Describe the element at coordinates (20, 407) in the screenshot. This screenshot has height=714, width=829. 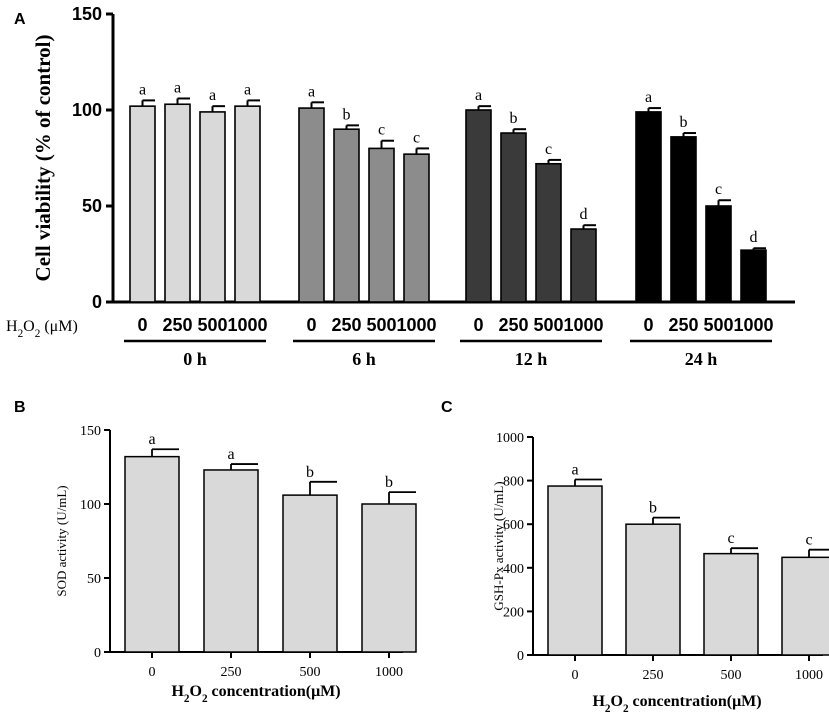
I see `panel-label-b: B` at that location.